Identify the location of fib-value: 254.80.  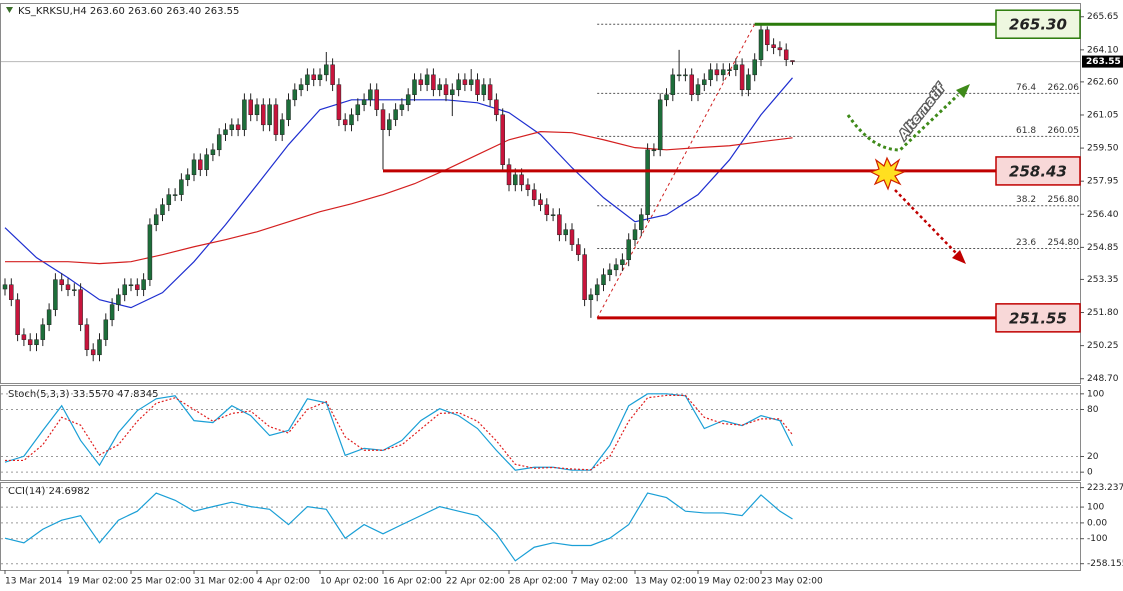
(1064, 243).